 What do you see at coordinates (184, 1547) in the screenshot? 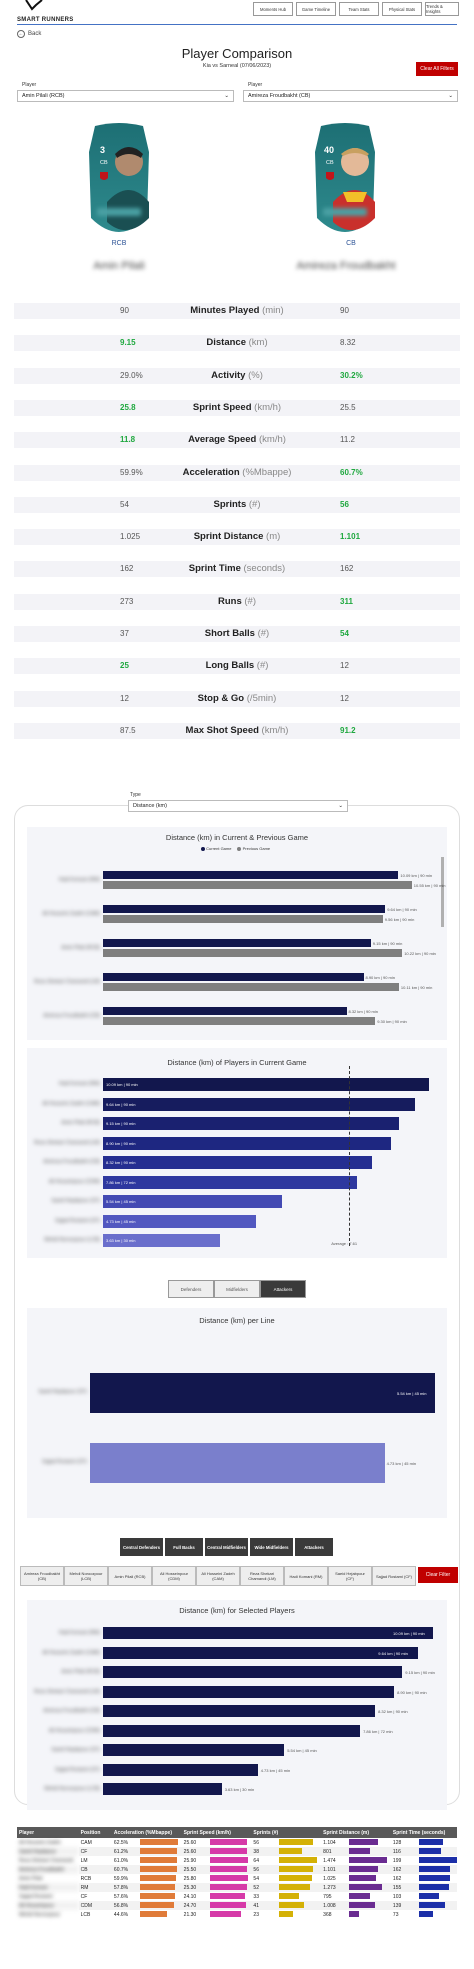
I see `group-button: Full Backs` at bounding box center [184, 1547].